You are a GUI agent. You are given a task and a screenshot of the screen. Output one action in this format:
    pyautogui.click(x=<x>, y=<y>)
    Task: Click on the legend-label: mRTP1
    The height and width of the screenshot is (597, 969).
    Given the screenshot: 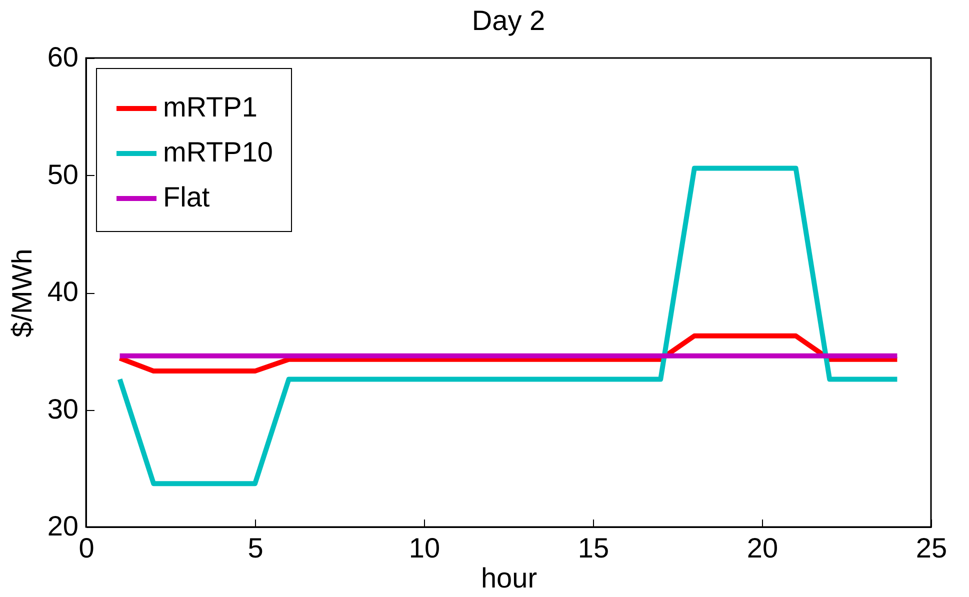 What is the action you would take?
    pyautogui.click(x=210, y=107)
    